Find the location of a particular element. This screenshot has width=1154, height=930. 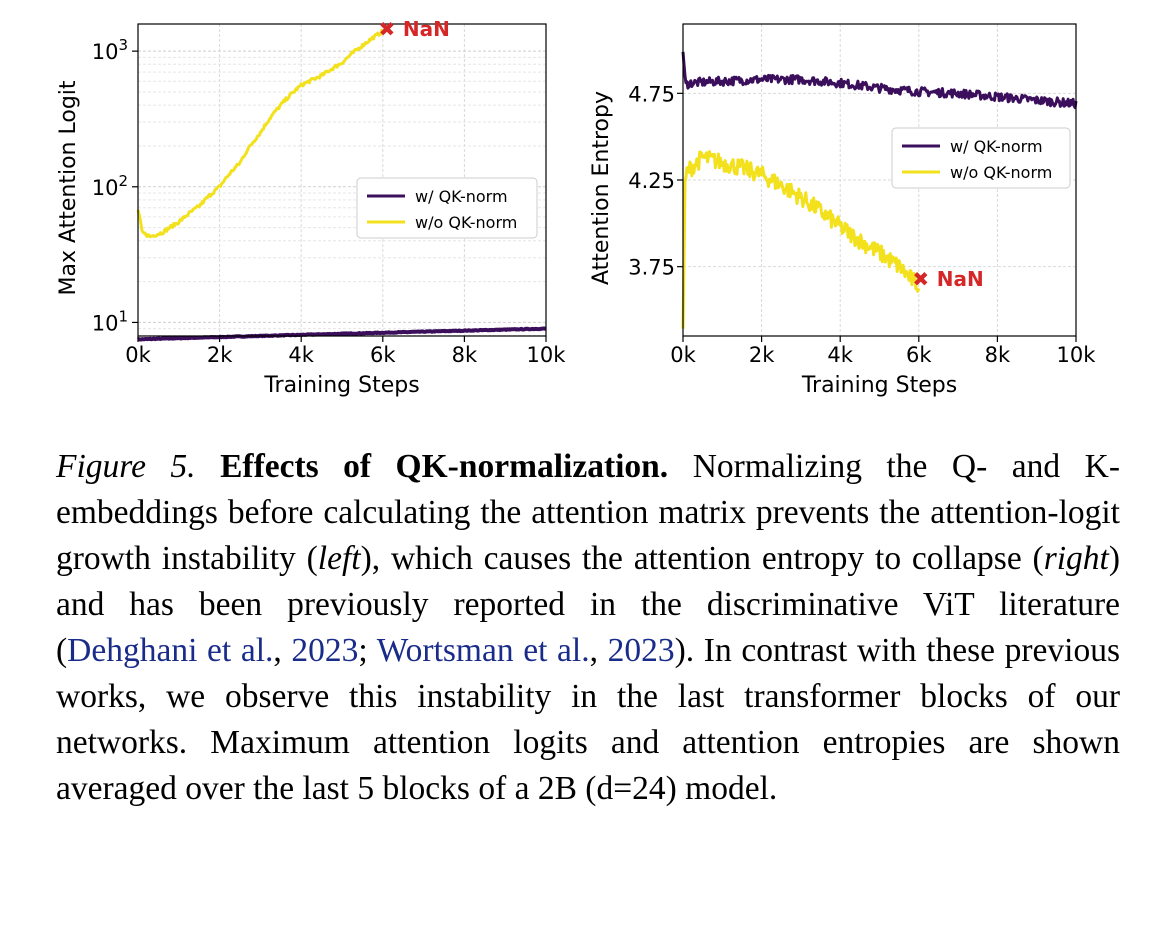

caption-label: Figure 5. is located at coordinates (126, 466).